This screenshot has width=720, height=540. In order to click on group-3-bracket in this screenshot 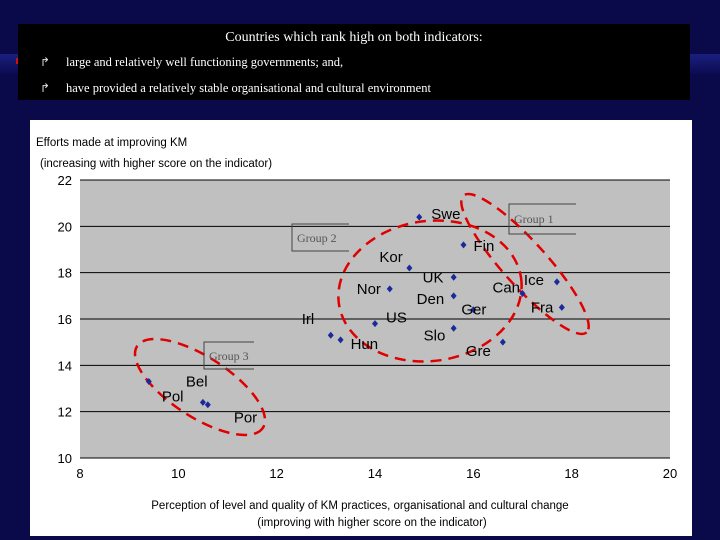, I will do `click(228, 355)`.